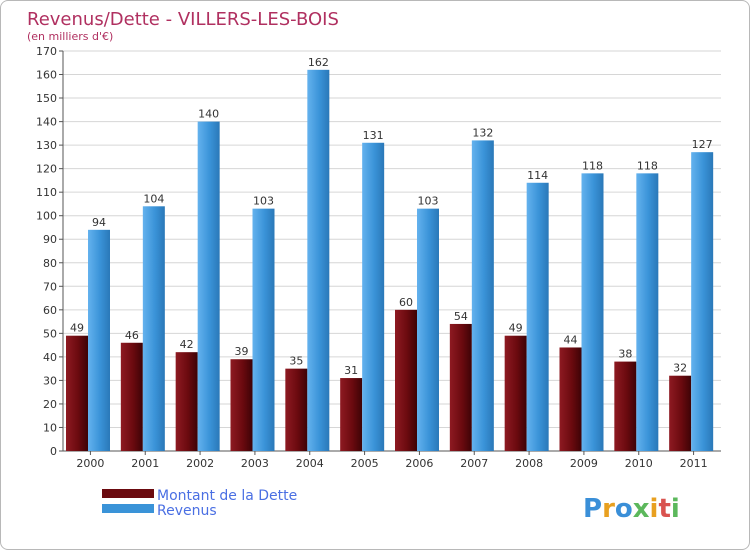  Describe the element at coordinates (406, 302) in the screenshot. I see `value-label-dette-2006: 60` at that location.